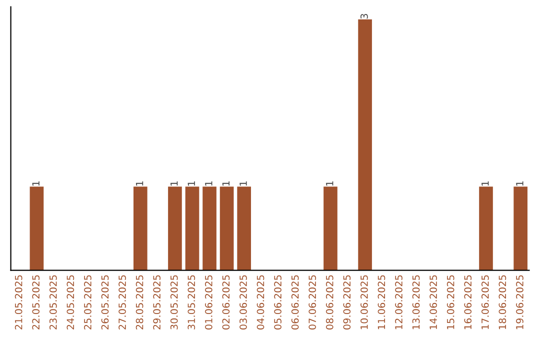 The height and width of the screenshot is (340, 540). I want to click on x-tick-label: 04.06.2025, so click(260, 302).